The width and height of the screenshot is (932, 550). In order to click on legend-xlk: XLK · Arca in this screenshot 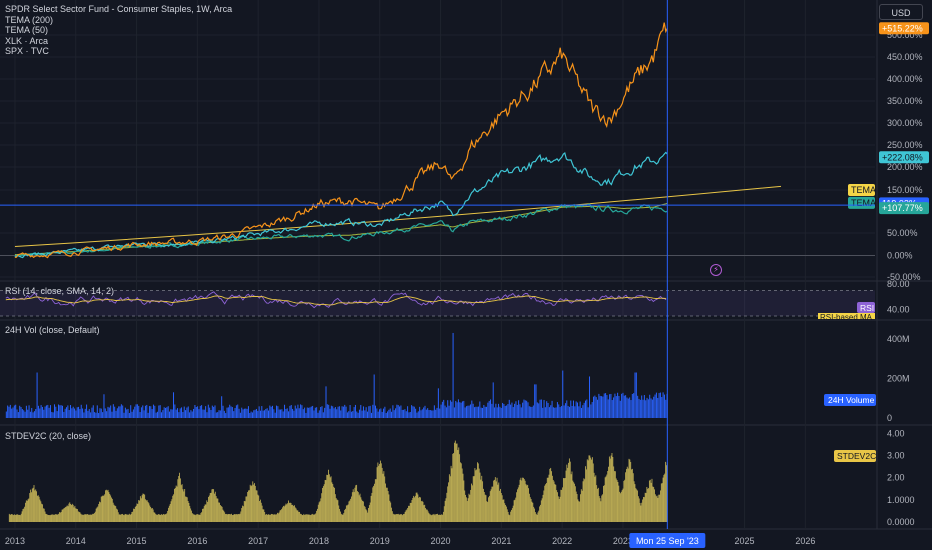, I will do `click(27, 40)`.